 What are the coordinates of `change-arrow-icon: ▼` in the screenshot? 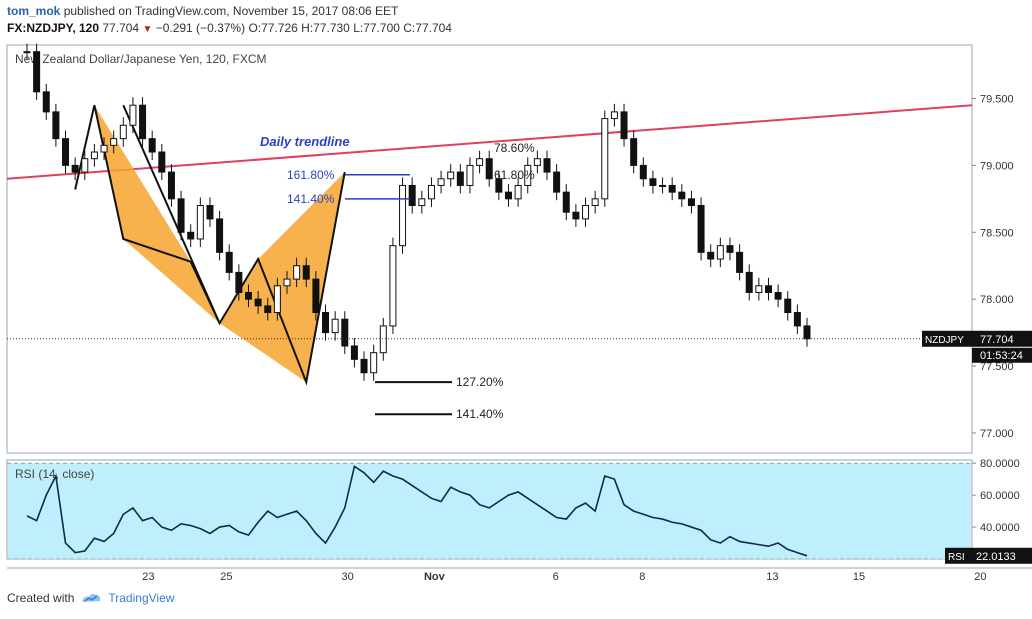 It's located at (147, 29).